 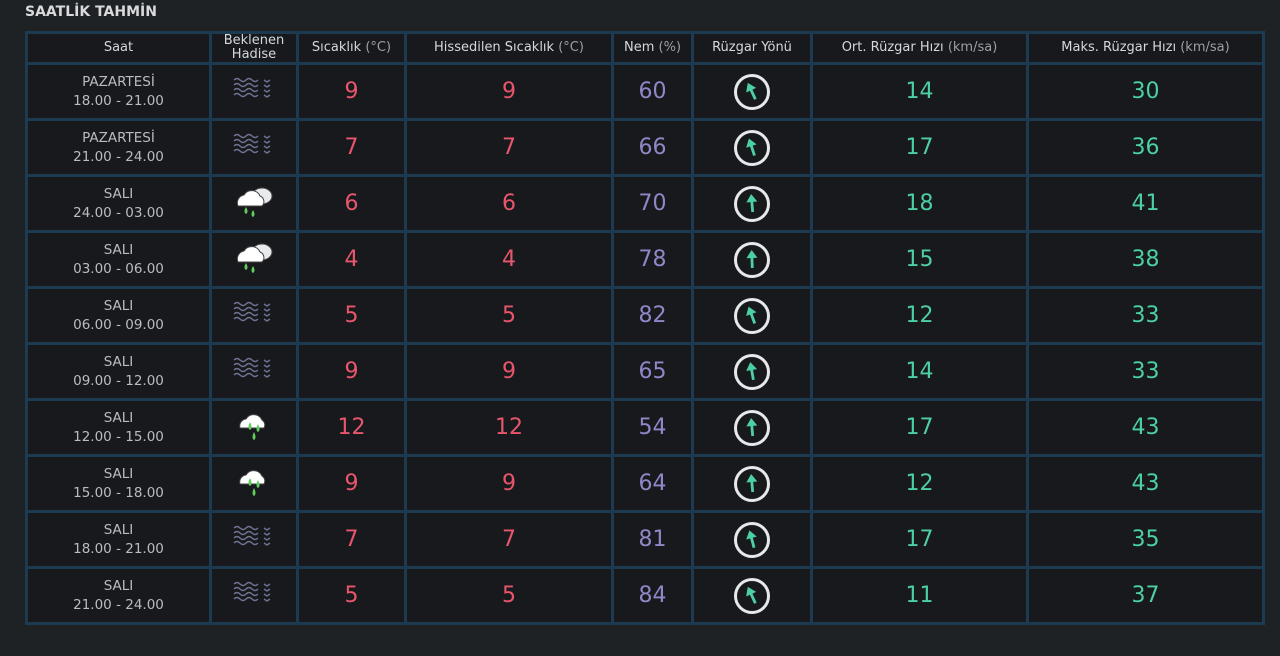 I want to click on time-cell: SALI 03.00 - 06.00, so click(x=118, y=259).